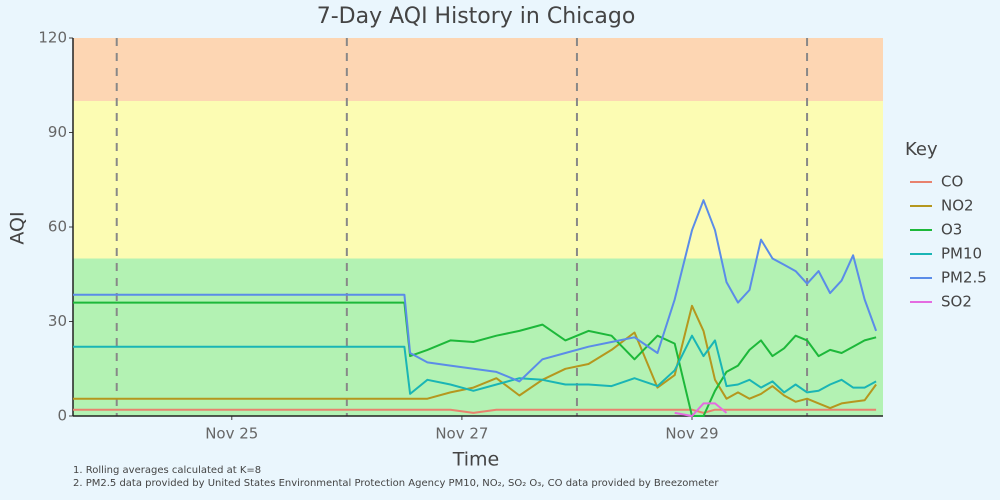  I want to click on legend-label: PM2.5, so click(964, 278).